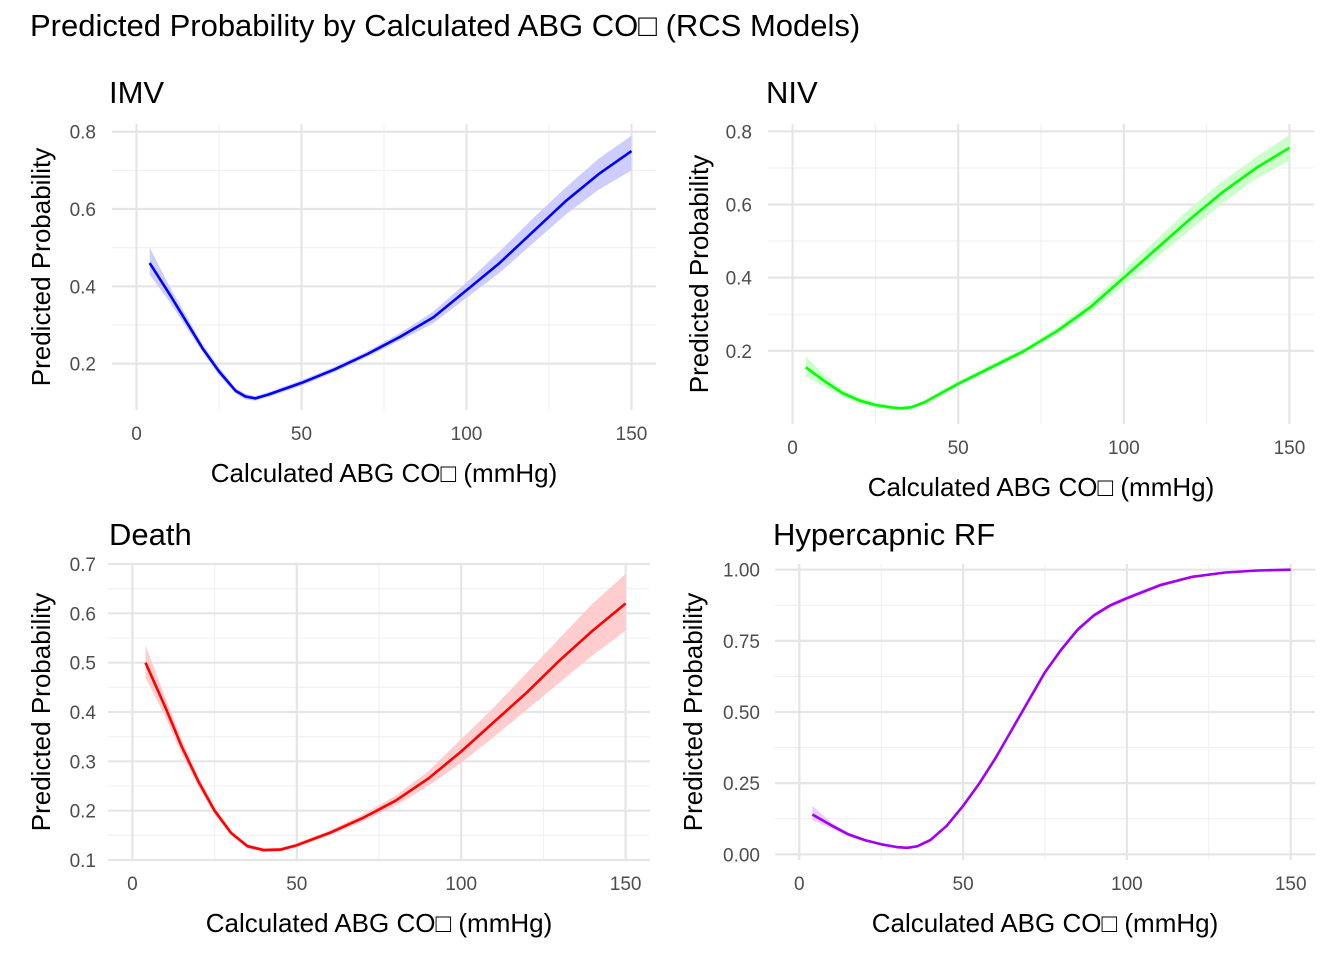 The height and width of the screenshot is (960, 1344). What do you see at coordinates (792, 92) in the screenshot?
I see `panel-title: NIV` at bounding box center [792, 92].